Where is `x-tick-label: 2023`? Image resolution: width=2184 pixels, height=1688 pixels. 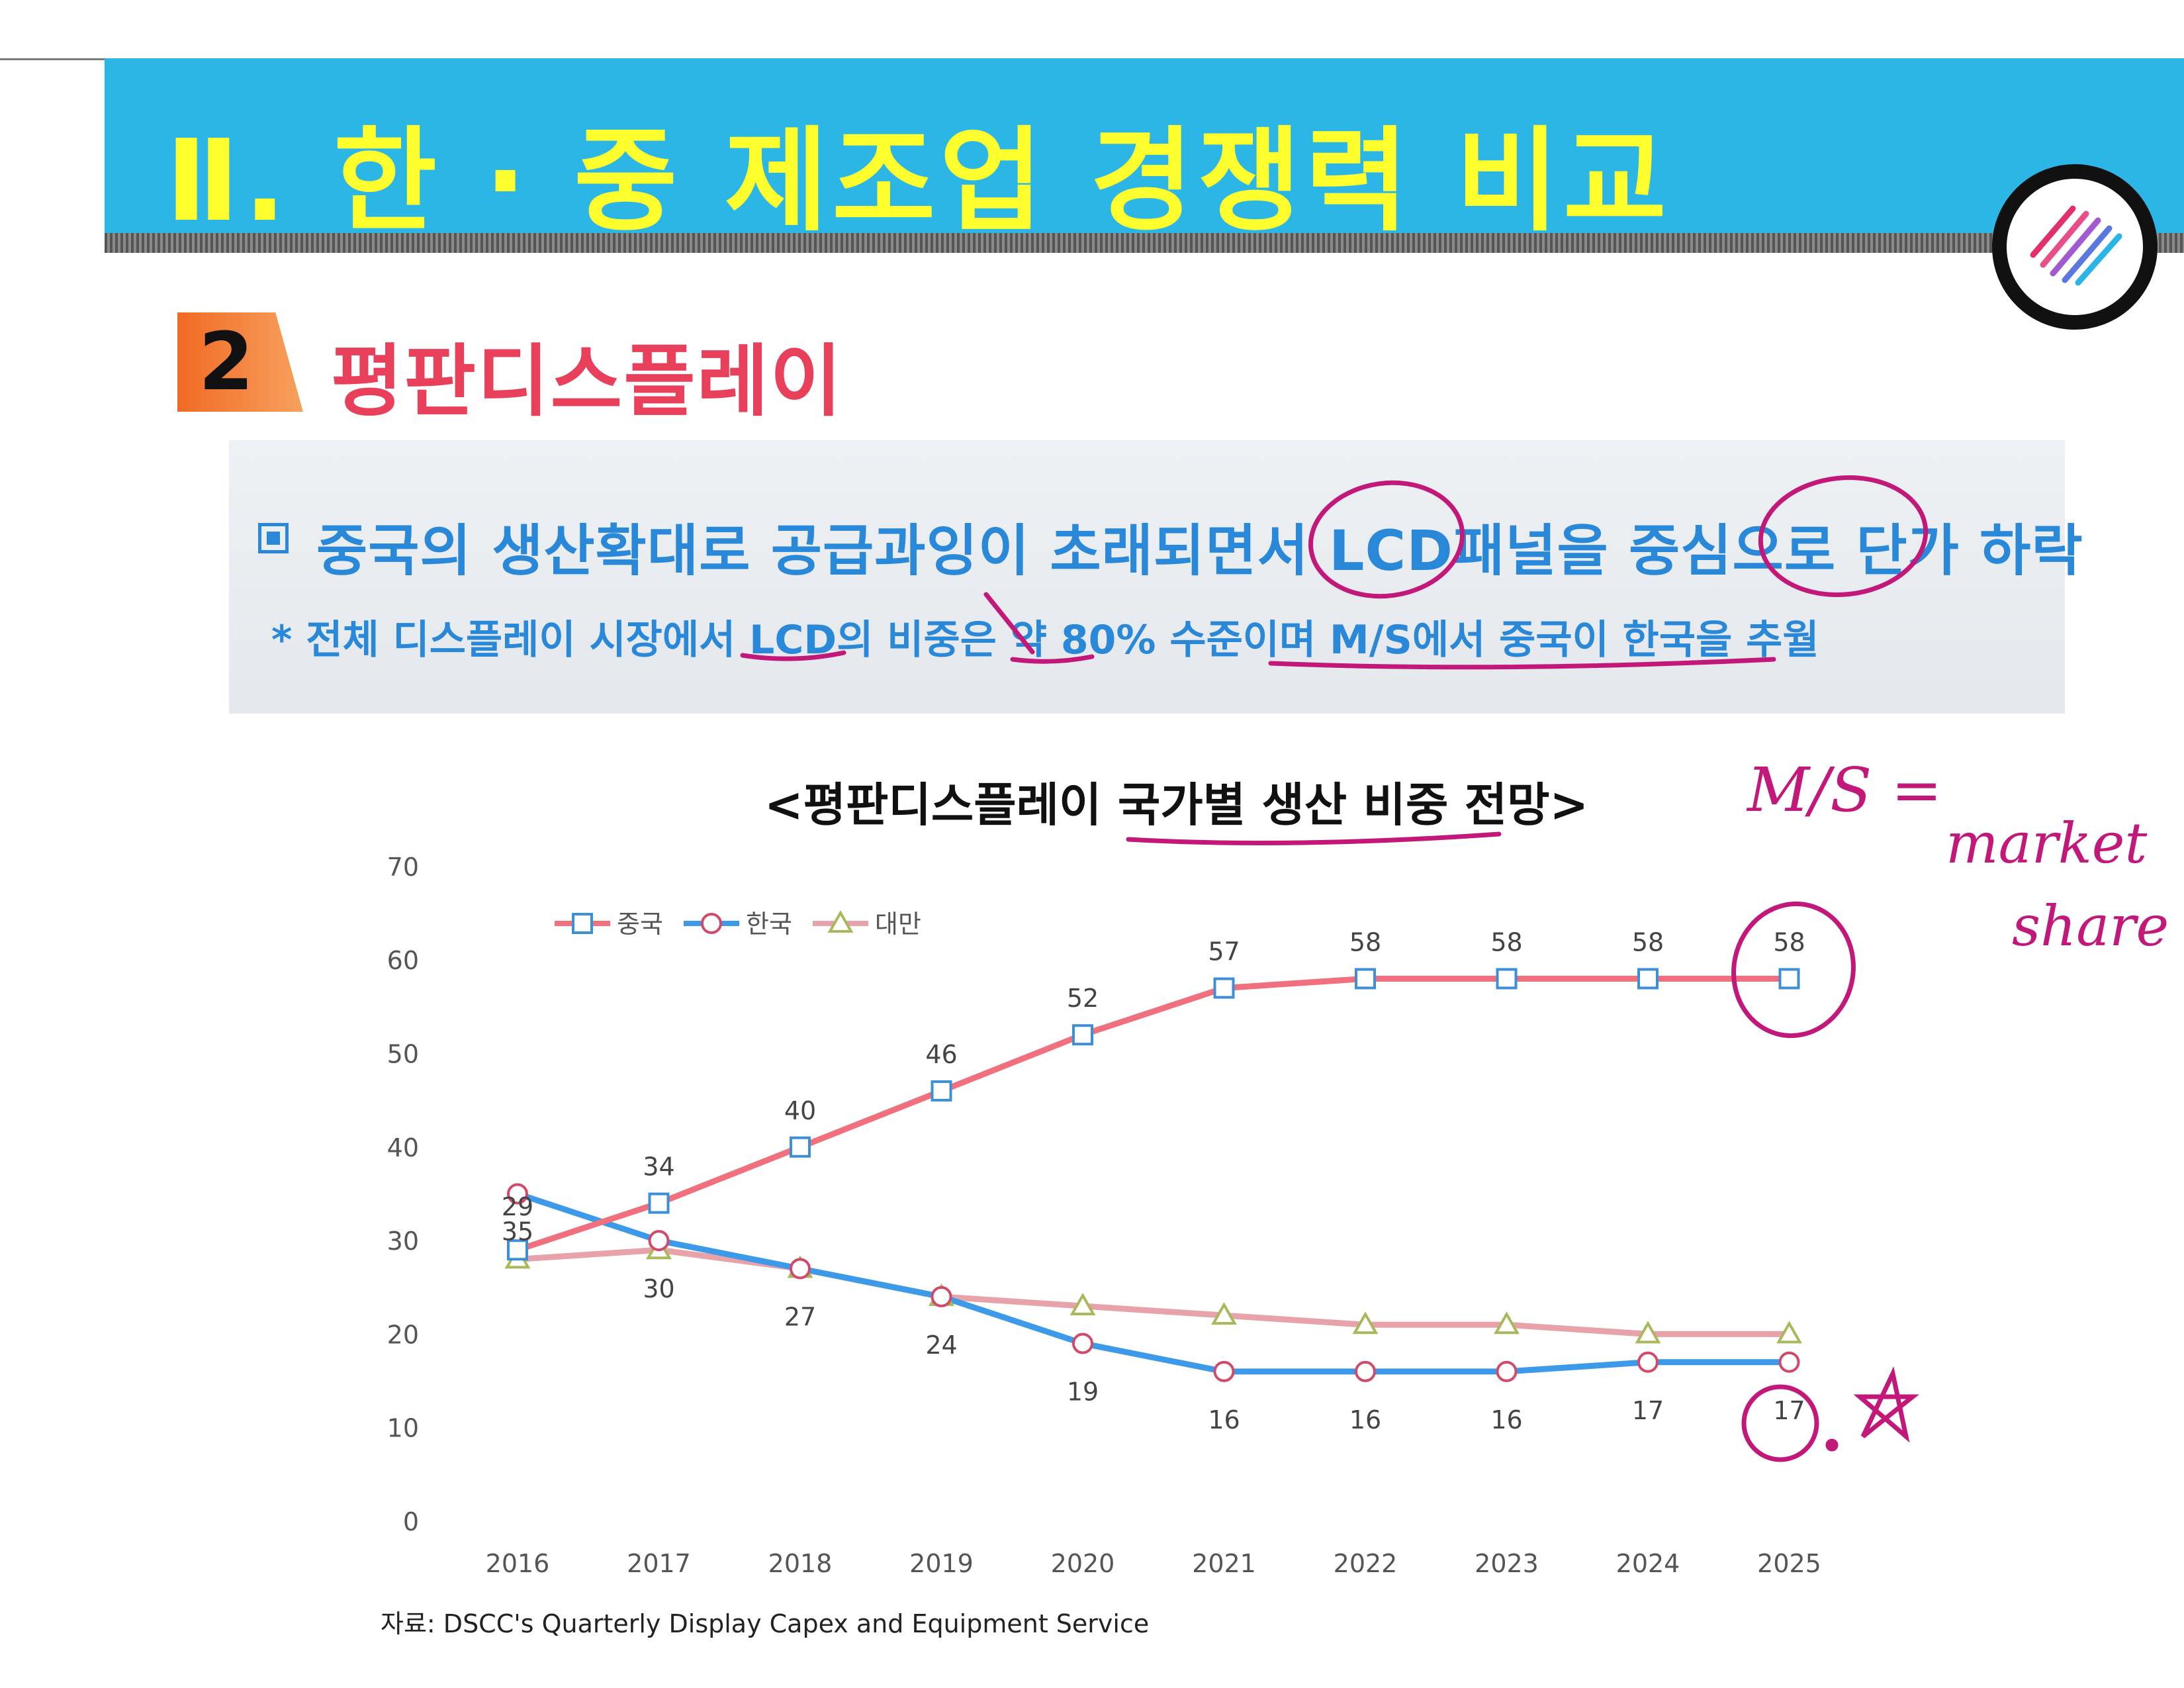
x-tick-label: 2023 is located at coordinates (1507, 1563).